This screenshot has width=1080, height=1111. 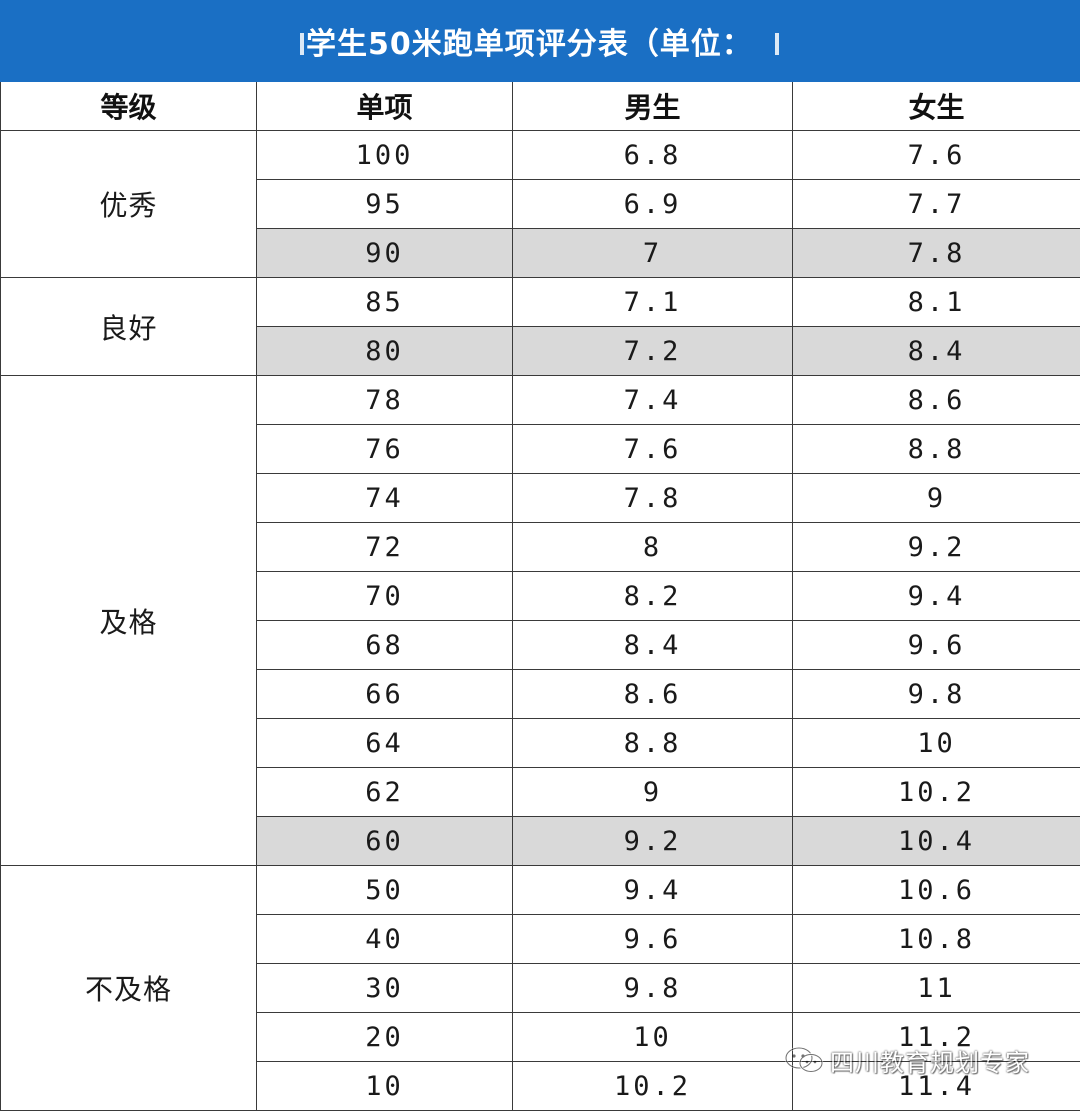 I want to click on score-cell: 10, so click(x=385, y=1086).